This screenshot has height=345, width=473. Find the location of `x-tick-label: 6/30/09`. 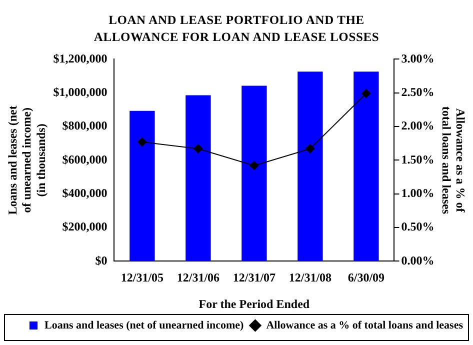

x-tick-label: 6/30/09 is located at coordinates (366, 277).